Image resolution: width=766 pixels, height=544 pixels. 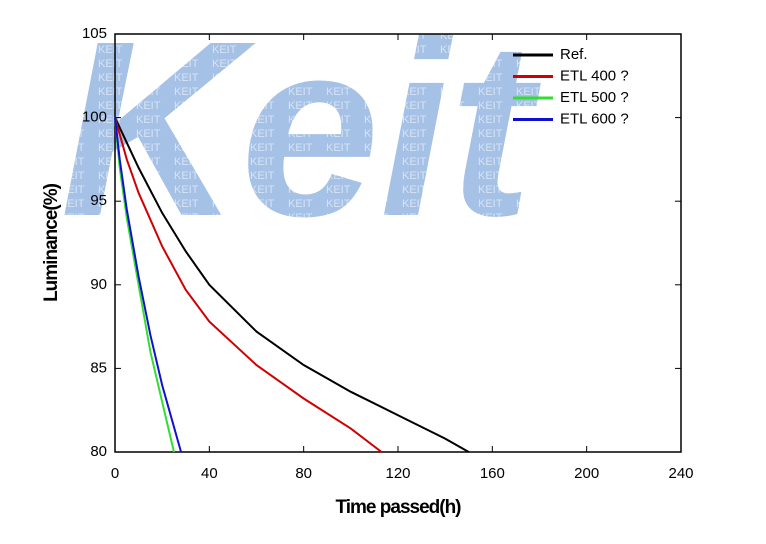 I want to click on y-axis-title: Luminance(%), so click(x=51, y=242).